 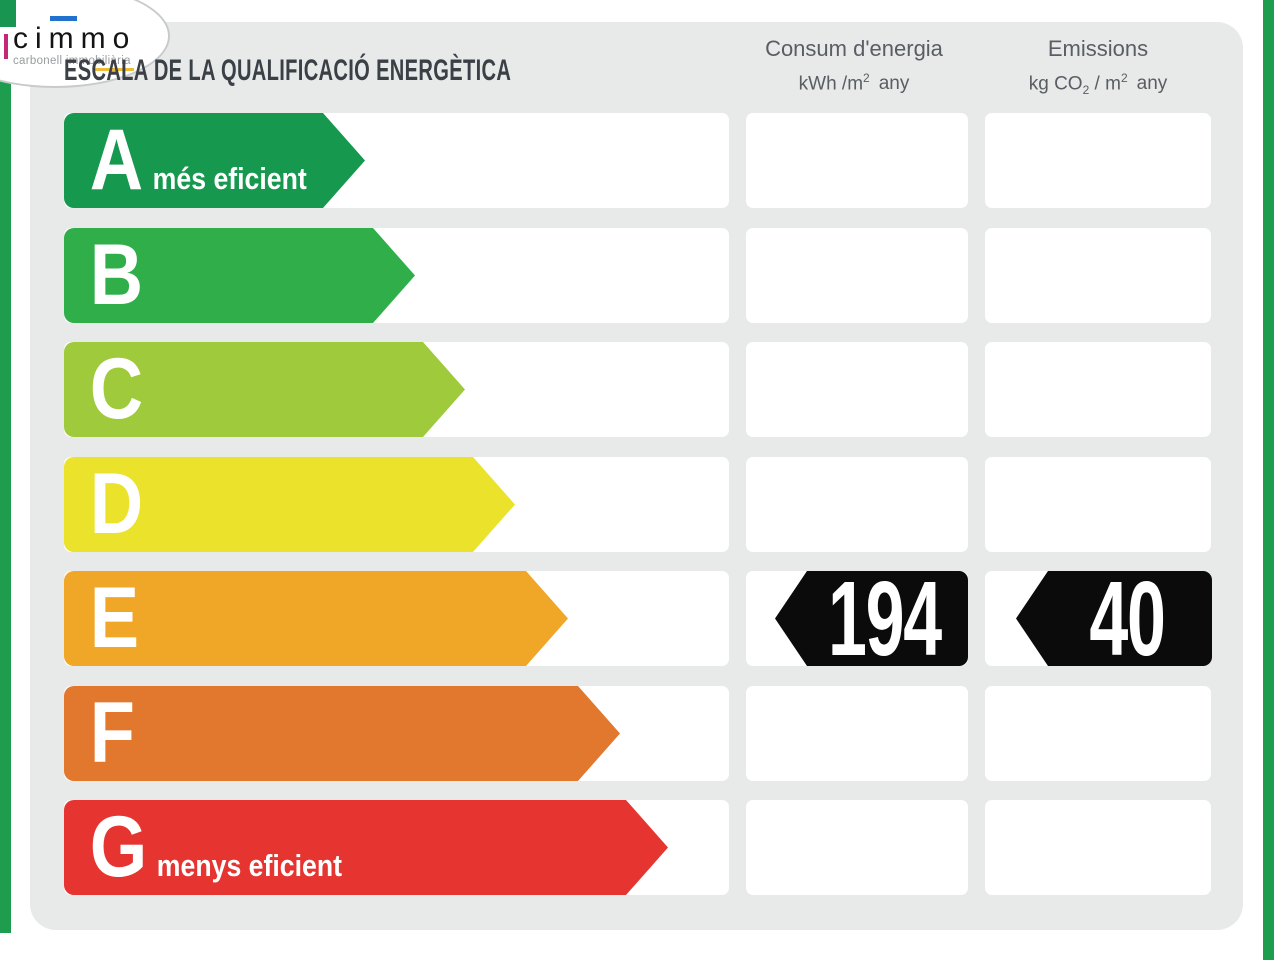 I want to click on consumption-column-header: Consum d'energia kWh /m2 any, so click(x=854, y=65).